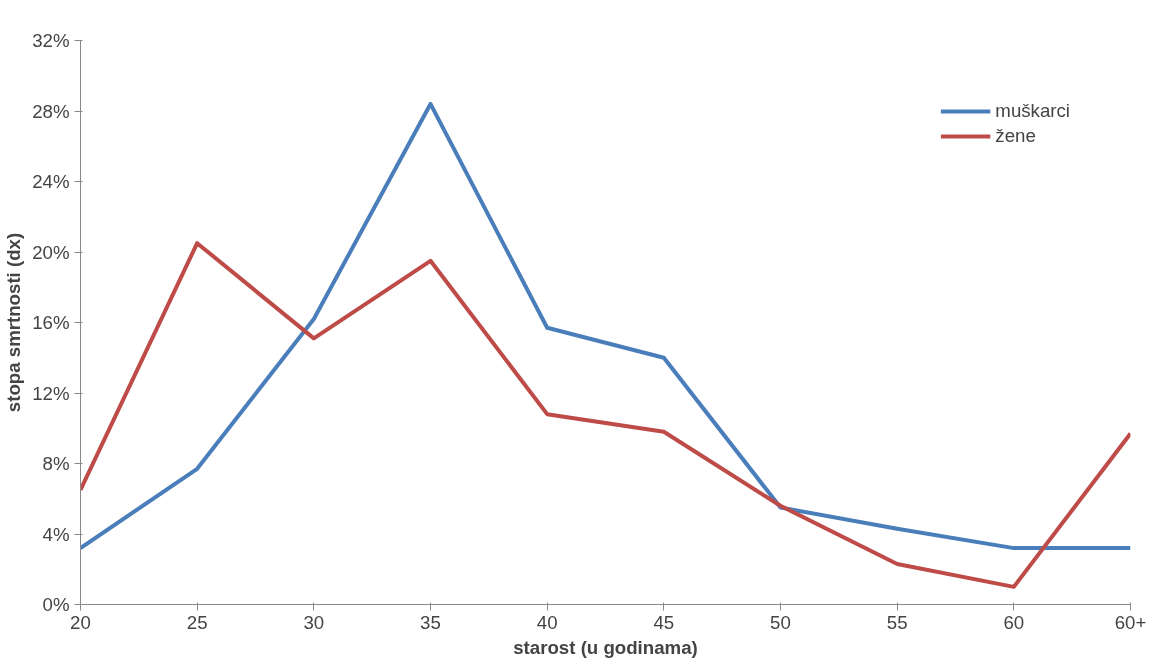 The height and width of the screenshot is (670, 1168). Describe the element at coordinates (780, 622) in the screenshot. I see `x-tick-label: 50` at that location.